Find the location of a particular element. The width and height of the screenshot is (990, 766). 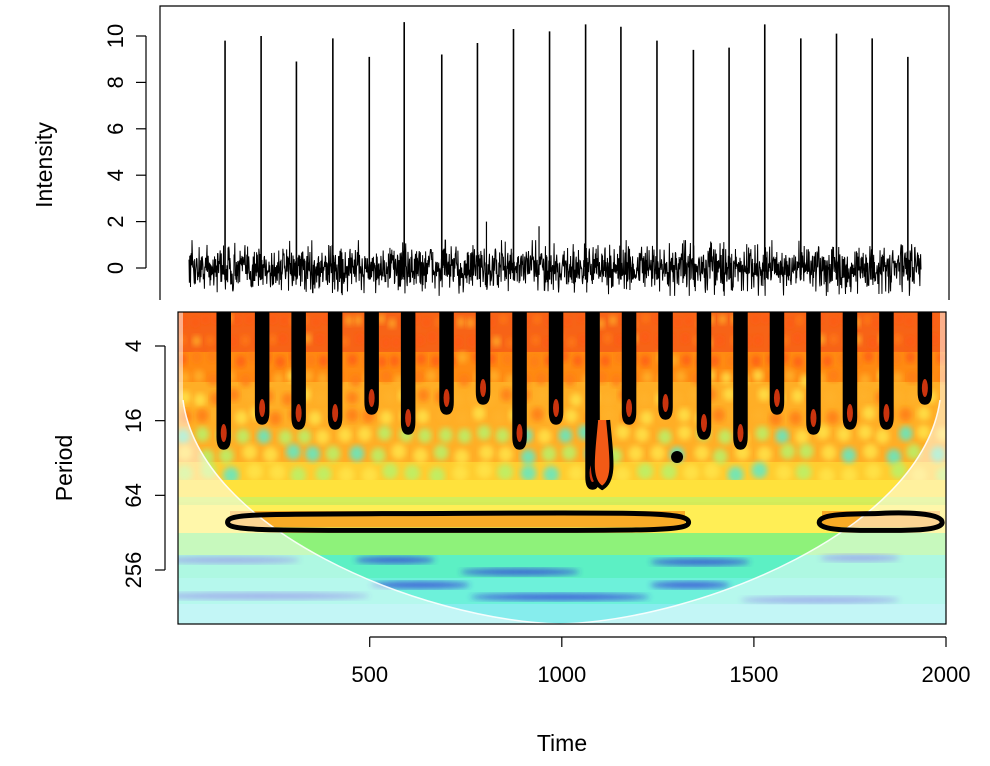

time-x-axis: 500 1000 1500 2000 is located at coordinates (661, 661).